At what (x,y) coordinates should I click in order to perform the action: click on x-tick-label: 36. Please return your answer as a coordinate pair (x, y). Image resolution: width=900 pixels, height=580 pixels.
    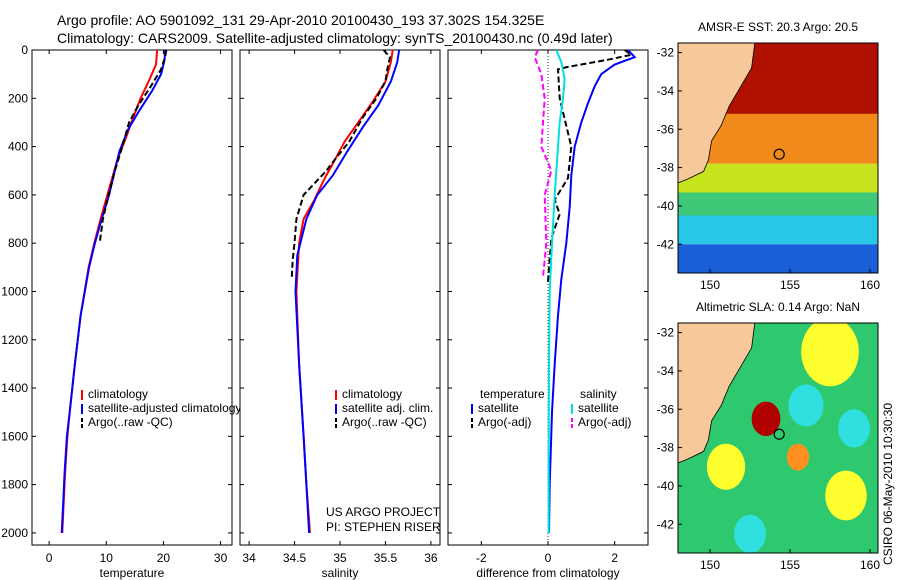
    Looking at the image, I should click on (431, 558).